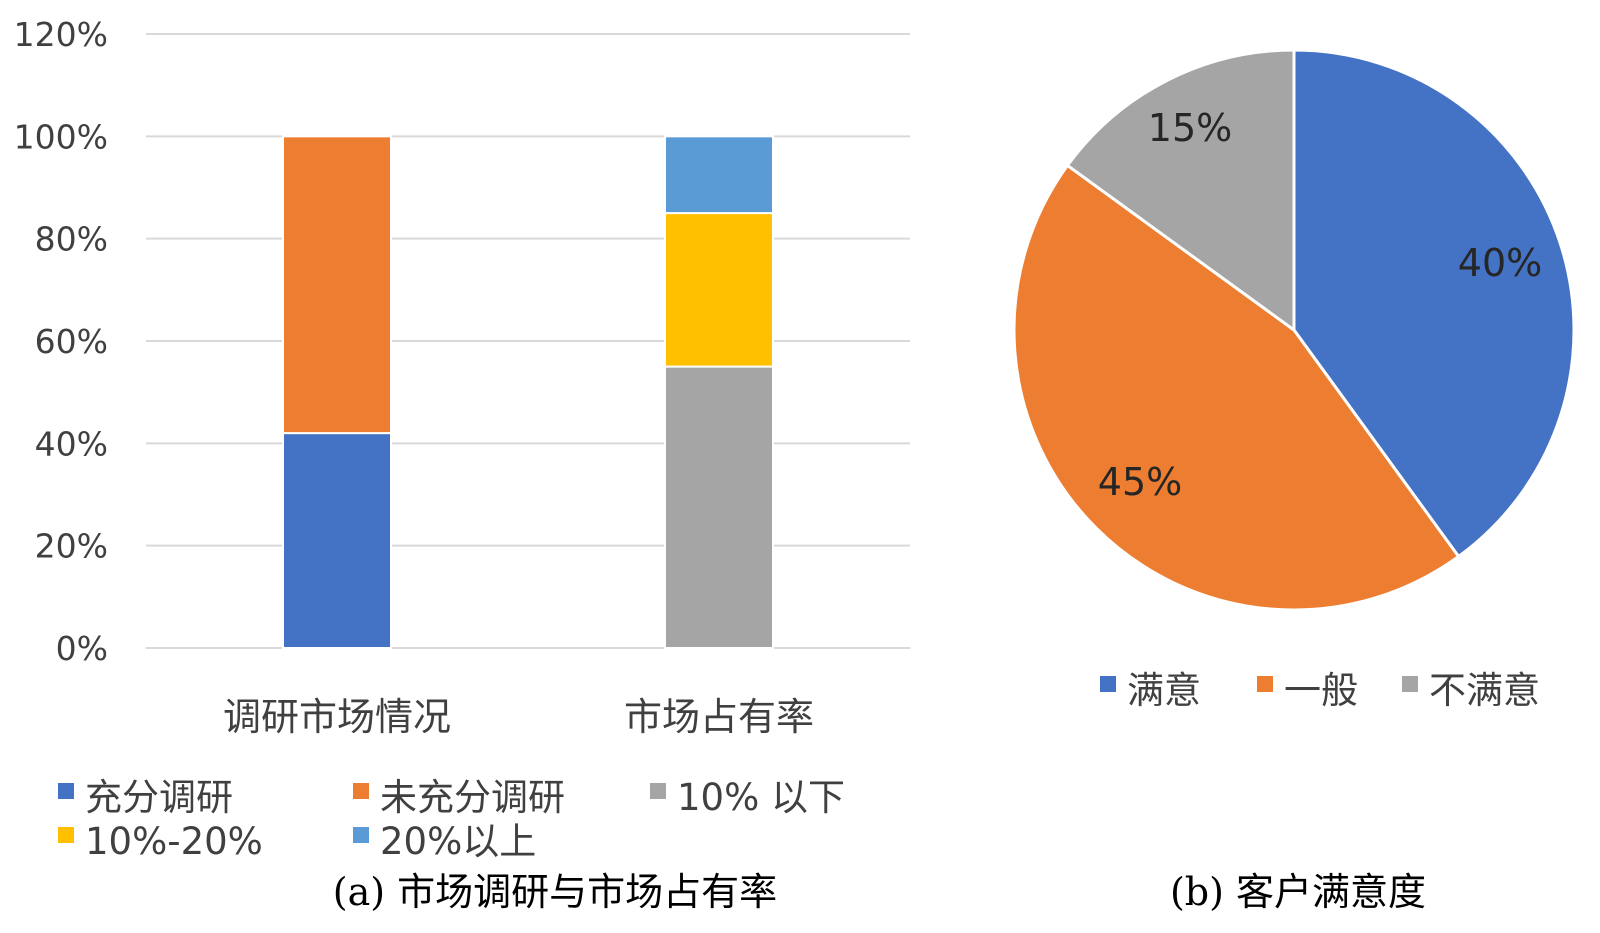 The image size is (1600, 933). I want to click on legend-label: 一般, so click(1321, 690).